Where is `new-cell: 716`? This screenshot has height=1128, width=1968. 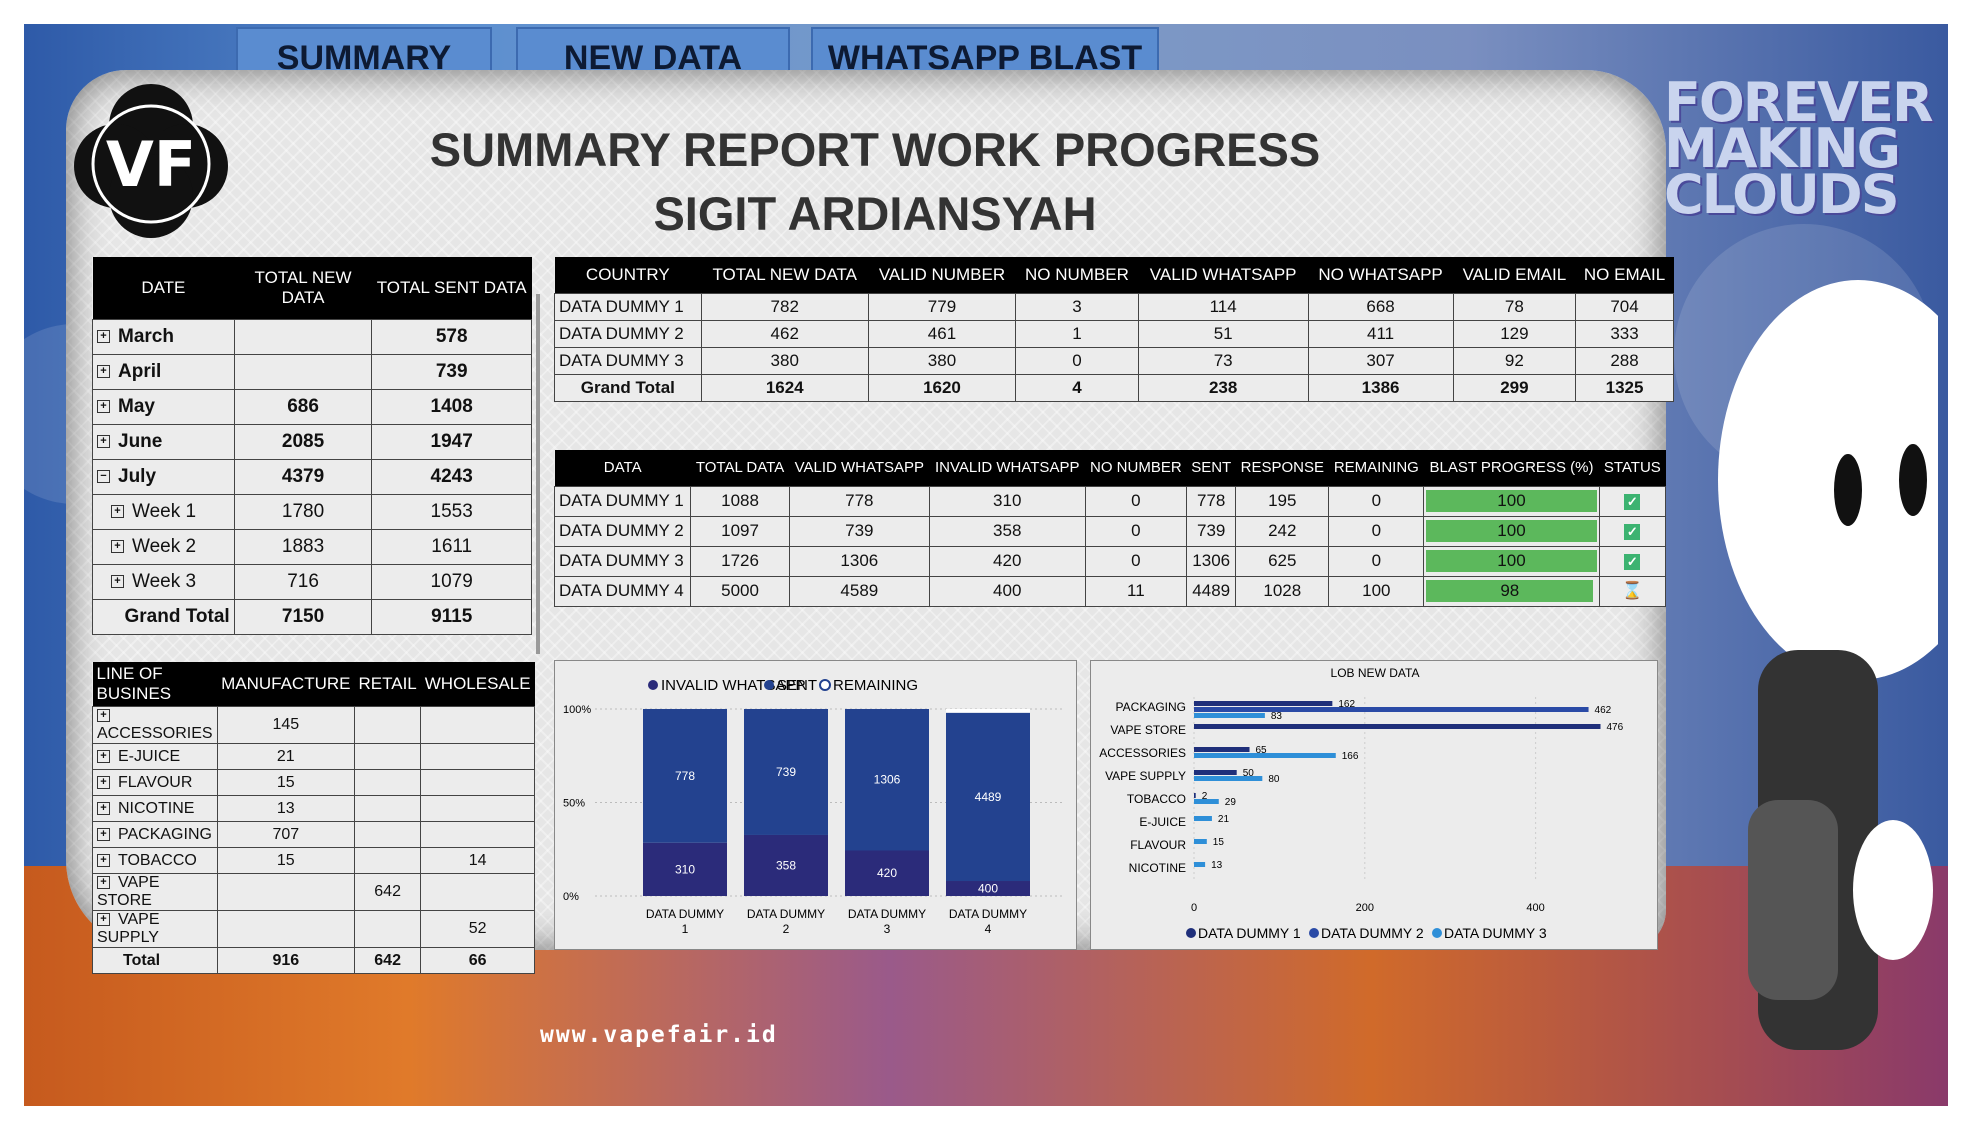
new-cell: 716 is located at coordinates (303, 581).